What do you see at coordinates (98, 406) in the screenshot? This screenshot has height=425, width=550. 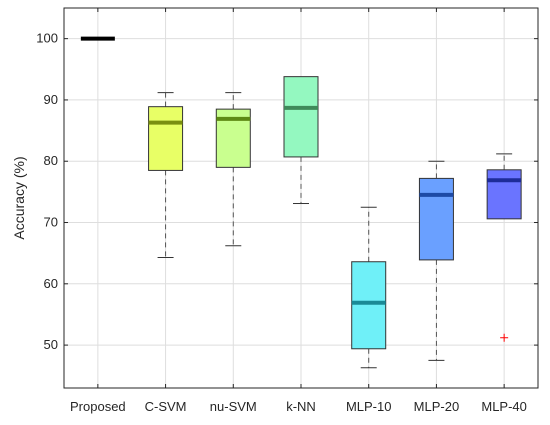 I see `x-tick-label: Proposed` at bounding box center [98, 406].